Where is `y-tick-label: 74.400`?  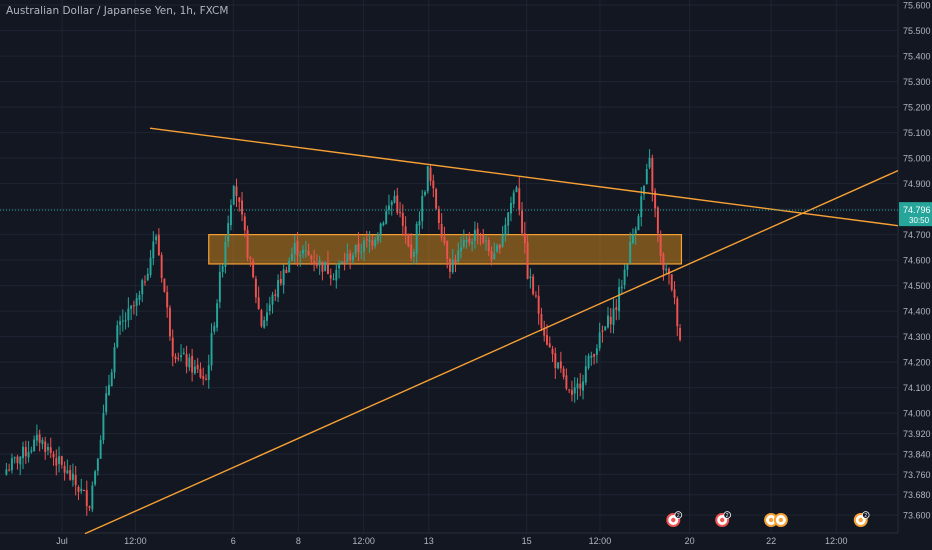 y-tick-label: 74.400 is located at coordinates (917, 312).